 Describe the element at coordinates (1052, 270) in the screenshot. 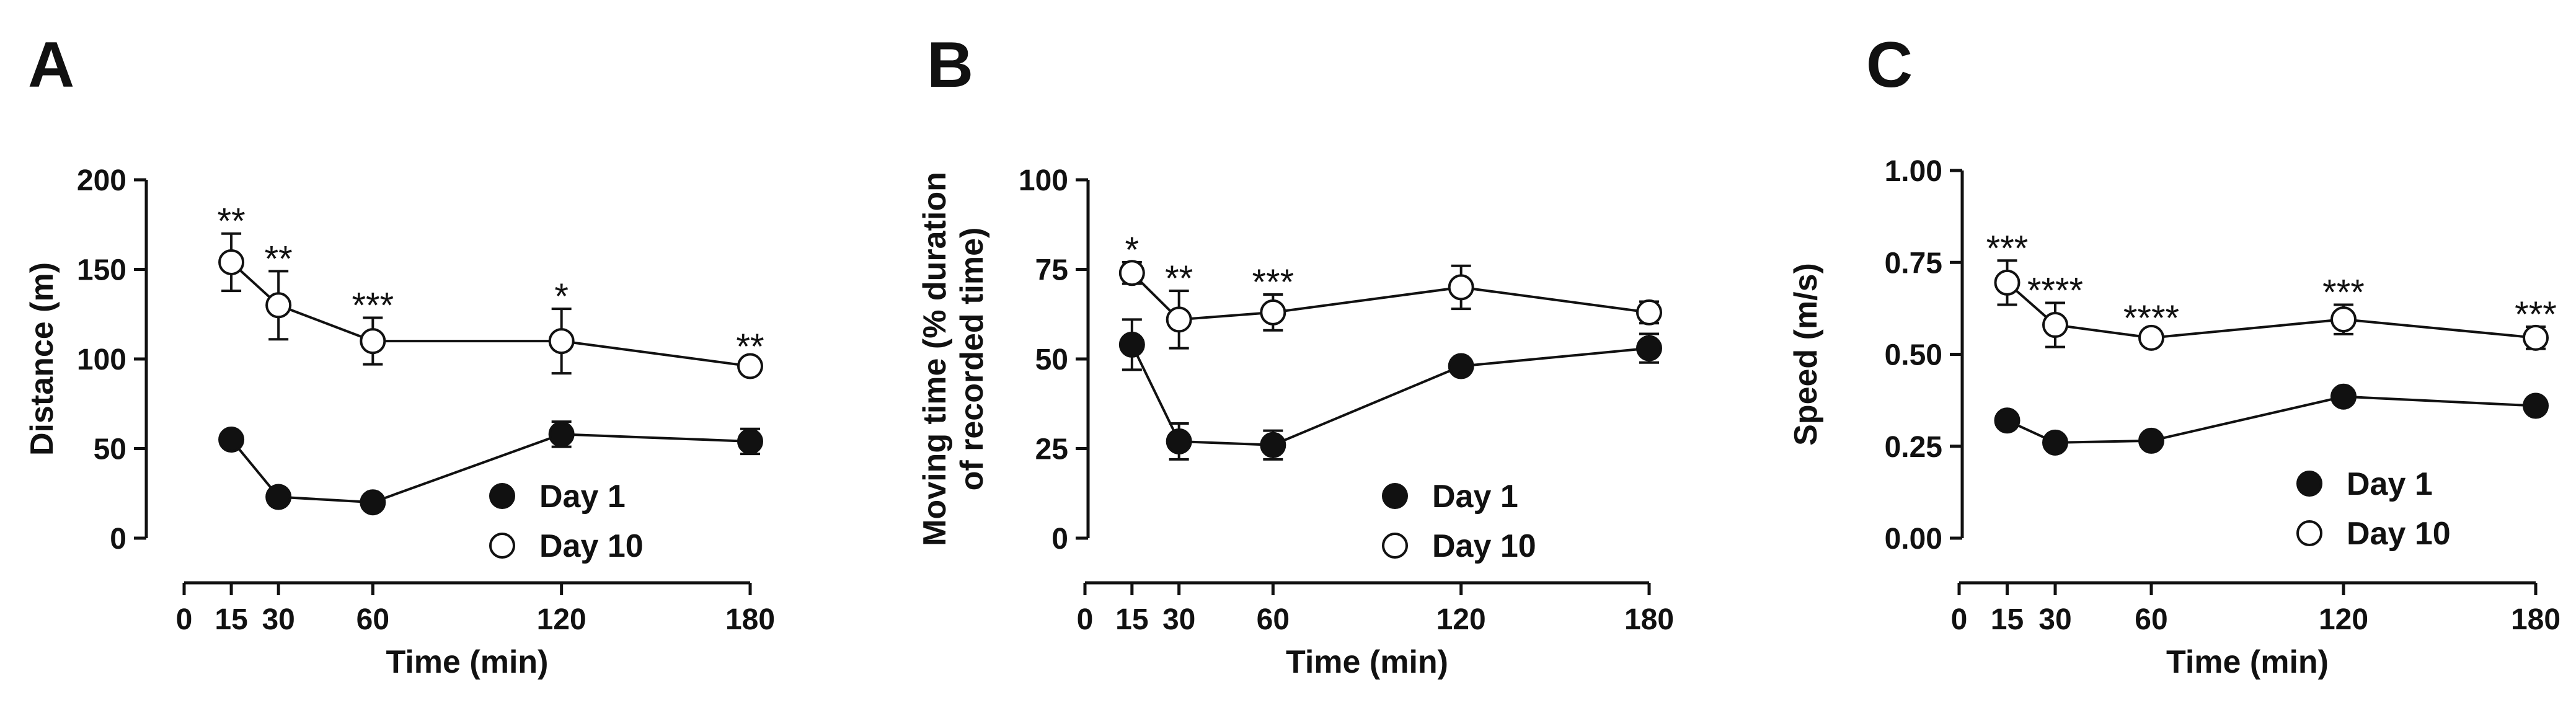

I see `y-tick-label: 75` at that location.